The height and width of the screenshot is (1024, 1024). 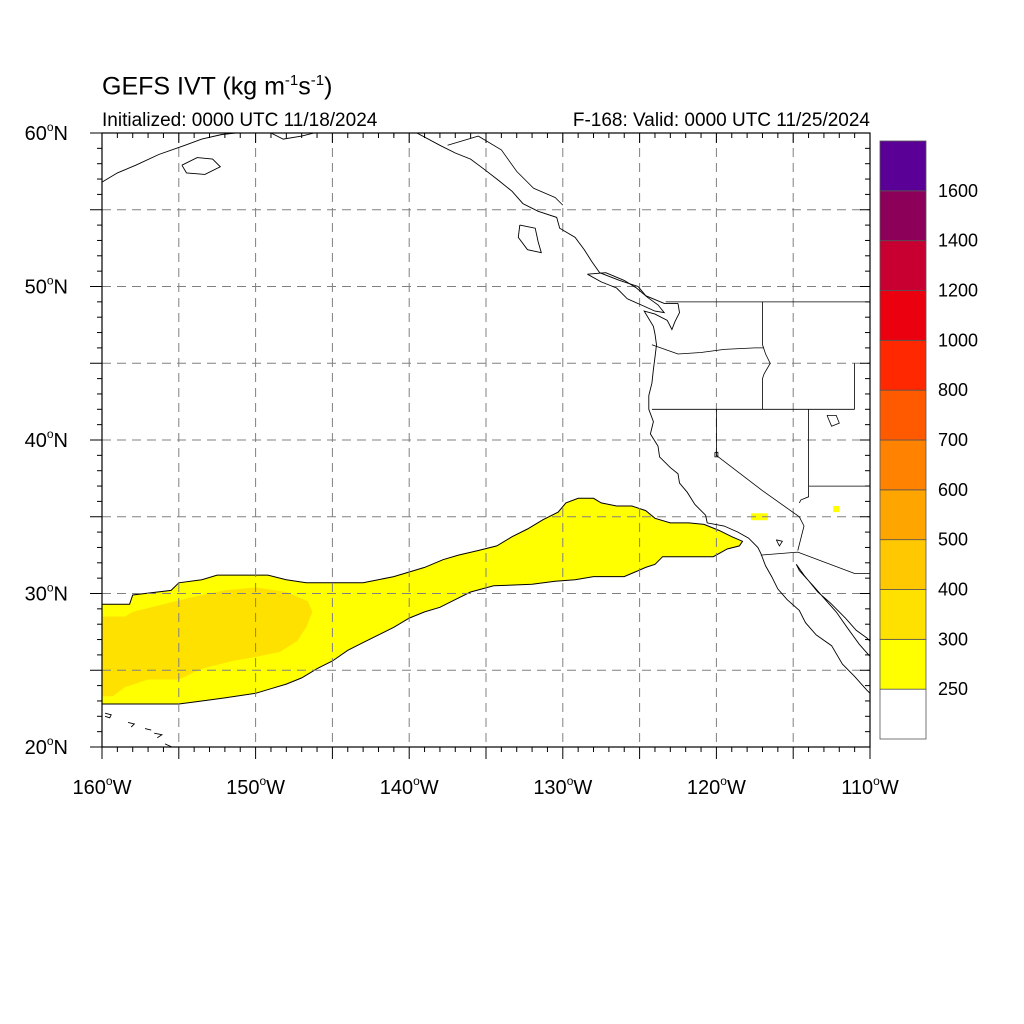 What do you see at coordinates (46, 286) in the screenshot?
I see `lat-tick-label: 50oN` at bounding box center [46, 286].